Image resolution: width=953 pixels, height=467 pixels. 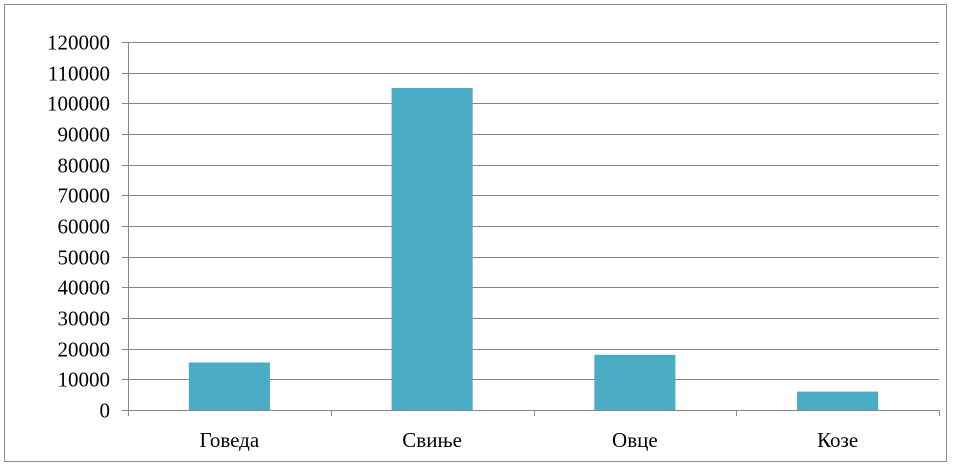 What do you see at coordinates (84, 319) in the screenshot?
I see `y-tick-label: 30000` at bounding box center [84, 319].